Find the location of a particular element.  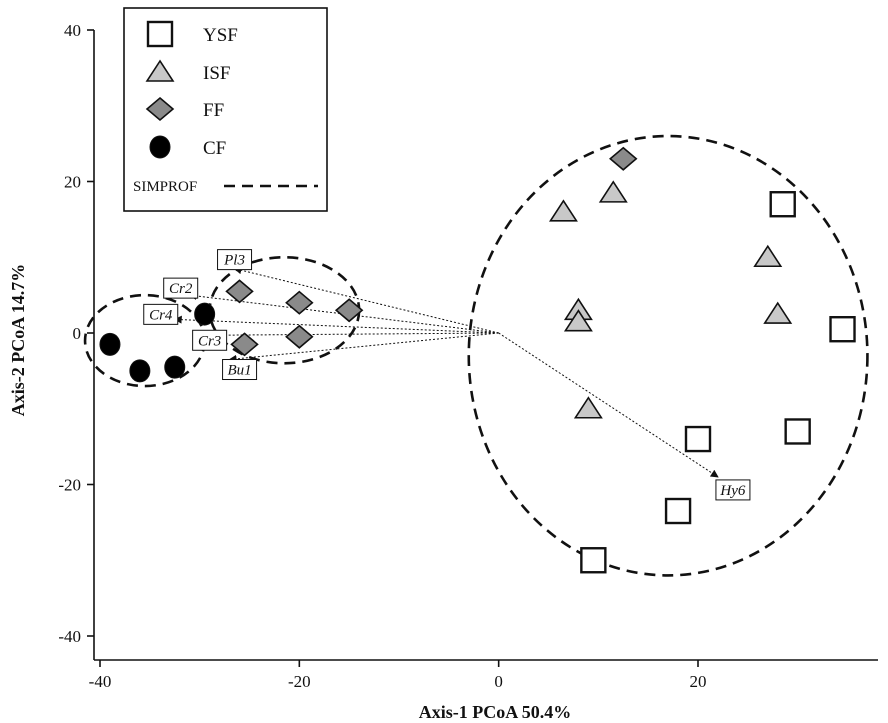

y-tick-label: 20 is located at coordinates (72, 182).